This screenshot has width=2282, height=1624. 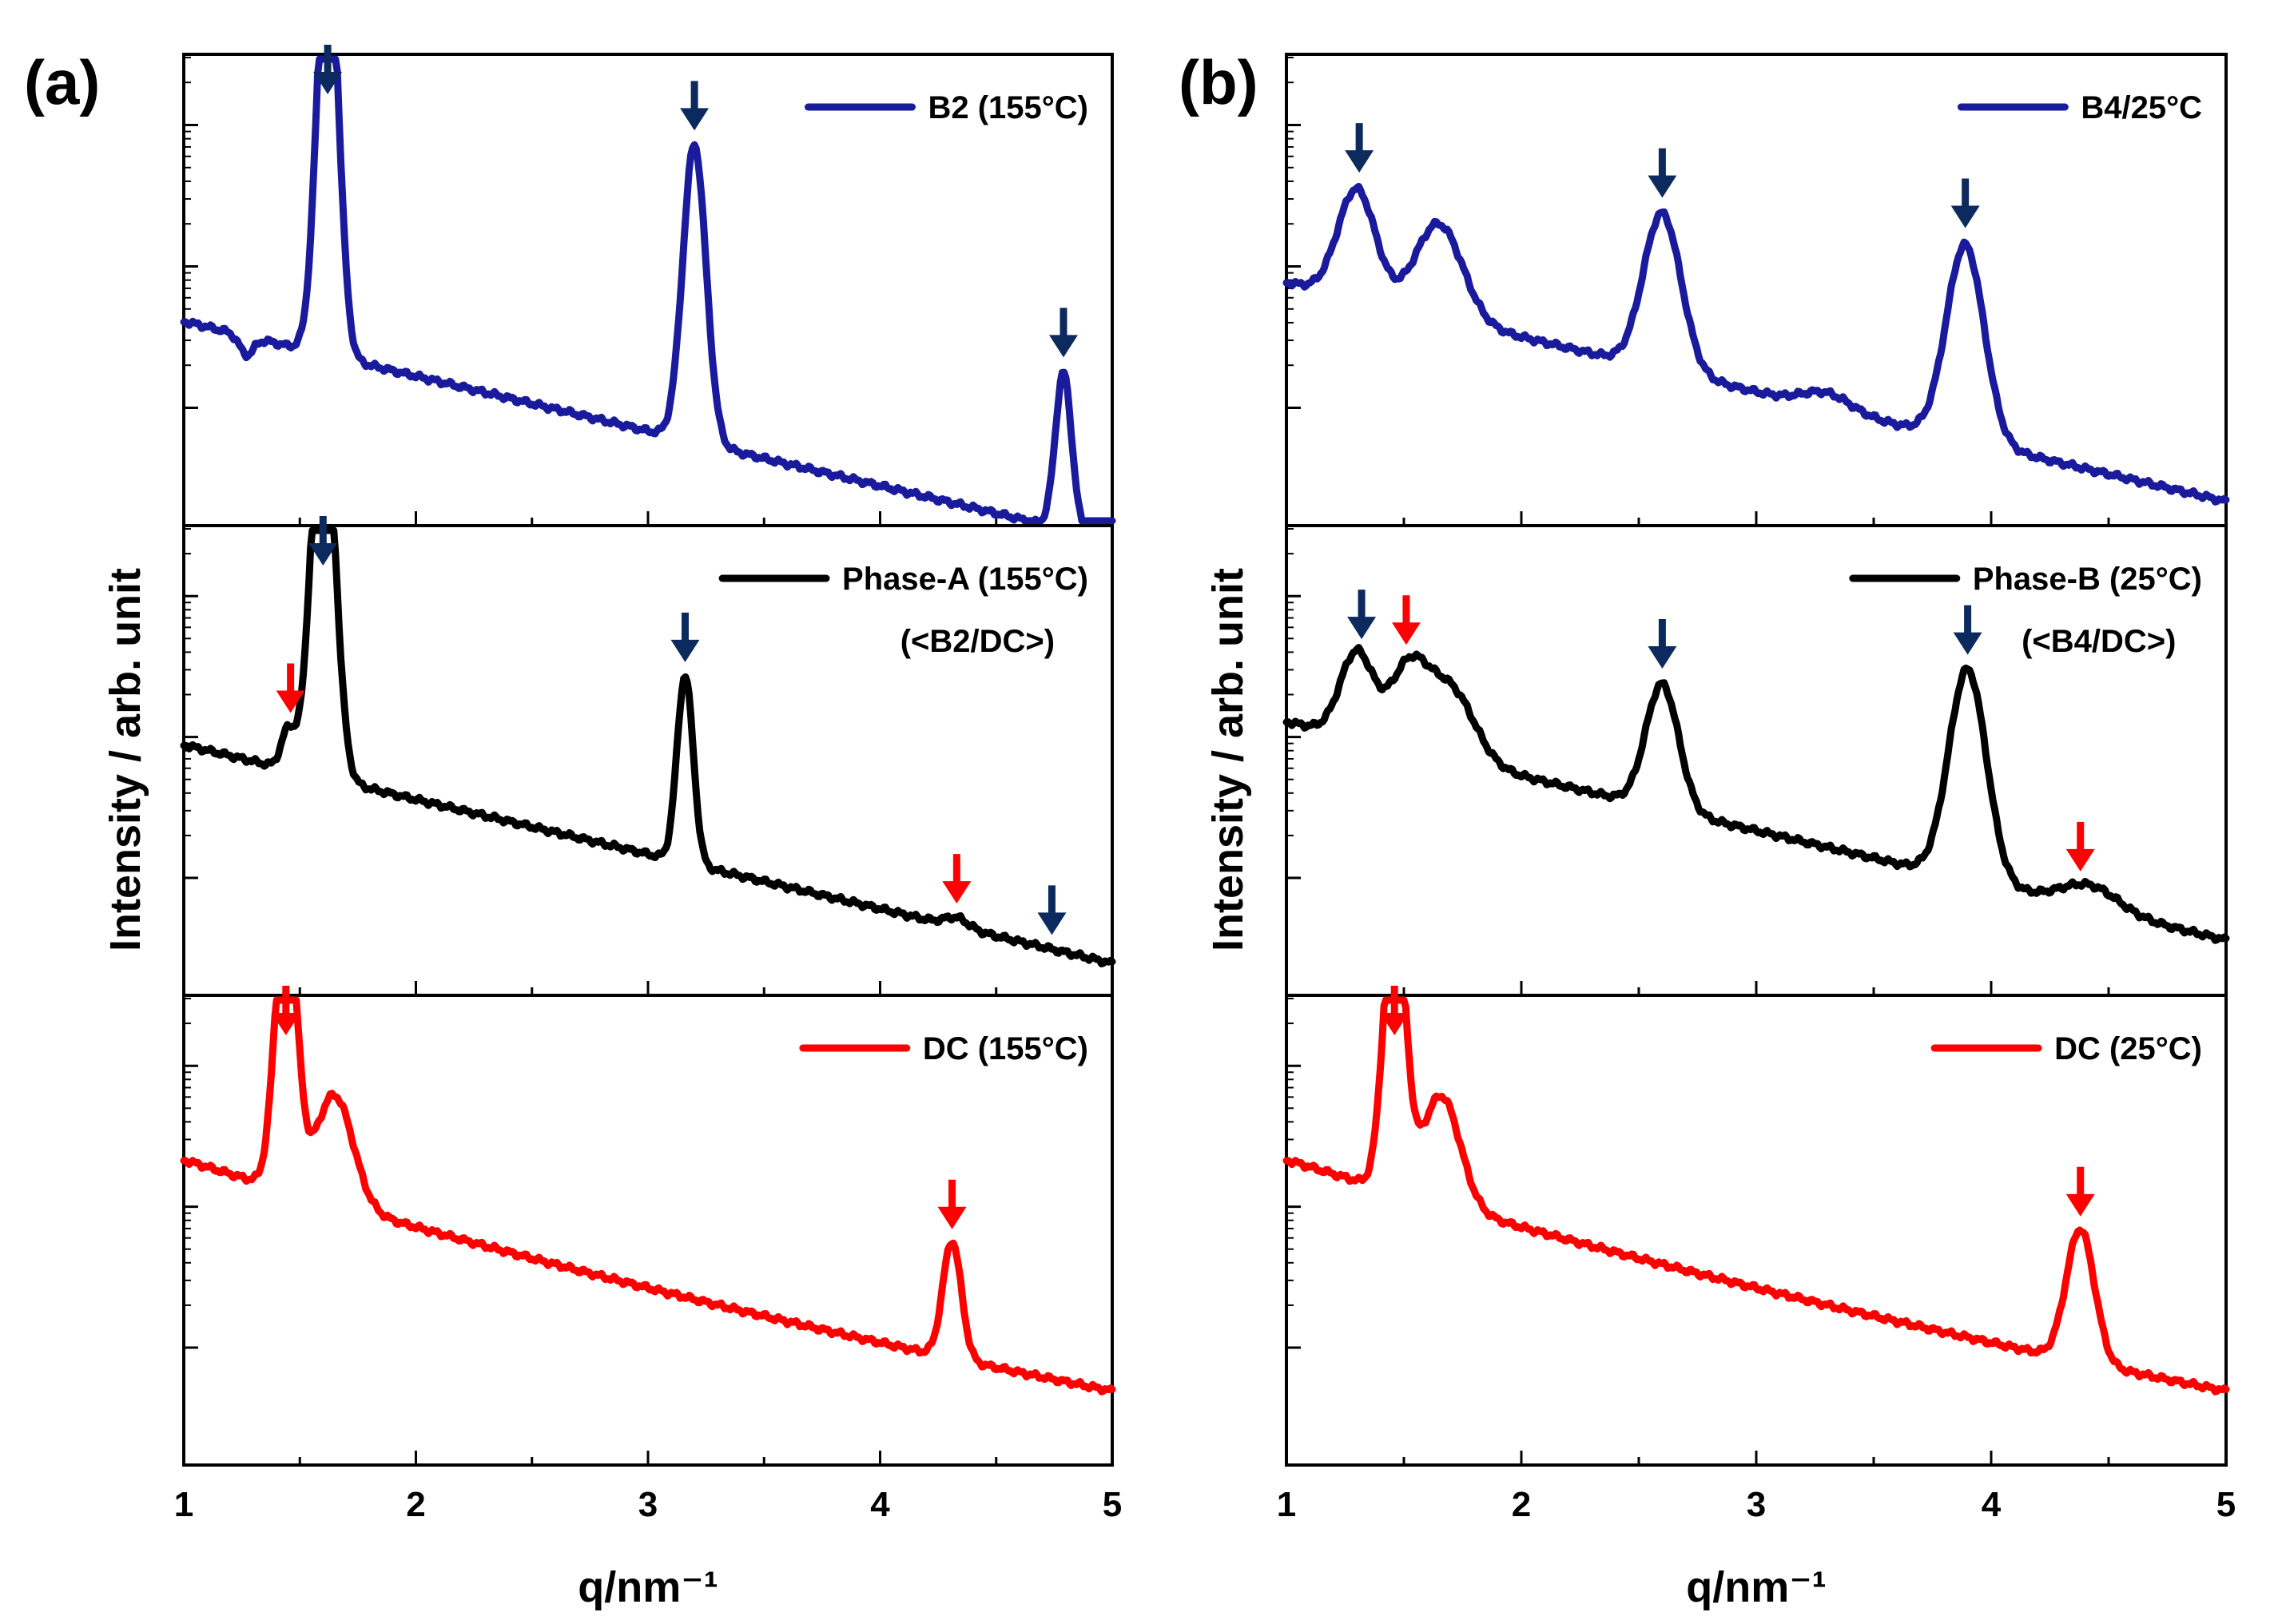 I want to click on legend: DC (155°C), so click(x=944, y=1049).